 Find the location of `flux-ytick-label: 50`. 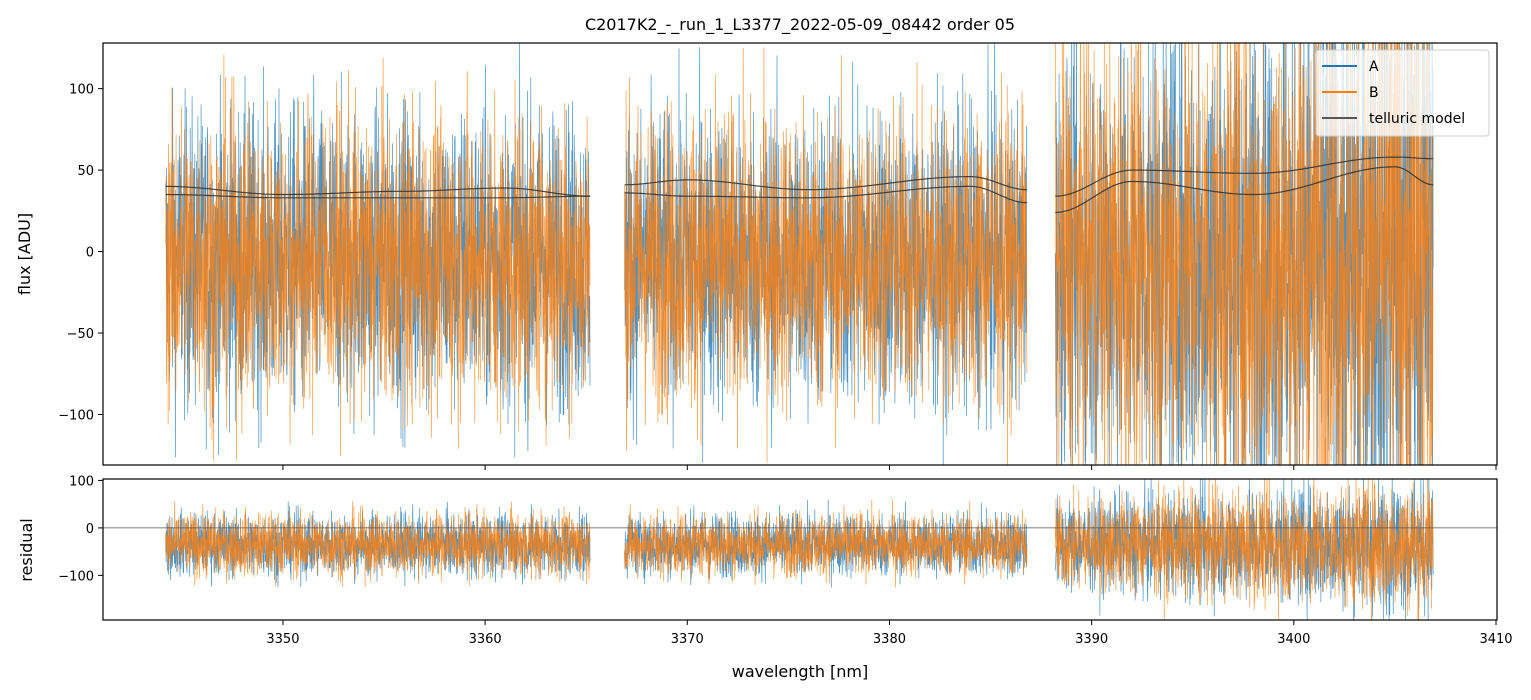

flux-ytick-label: 50 is located at coordinates (85, 171).